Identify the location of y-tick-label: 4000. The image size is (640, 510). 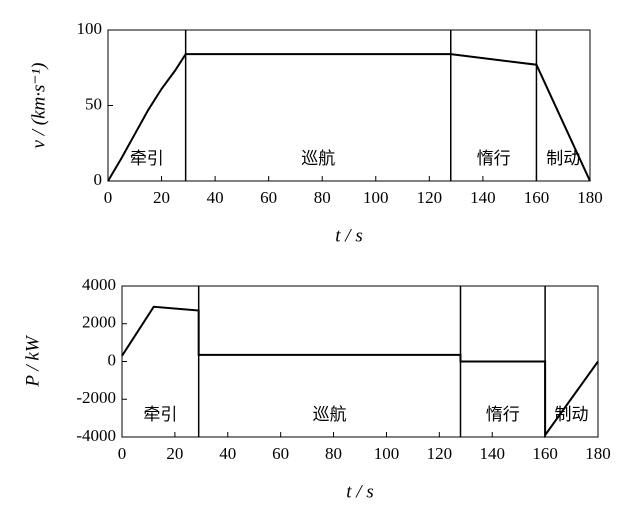
(99, 284).